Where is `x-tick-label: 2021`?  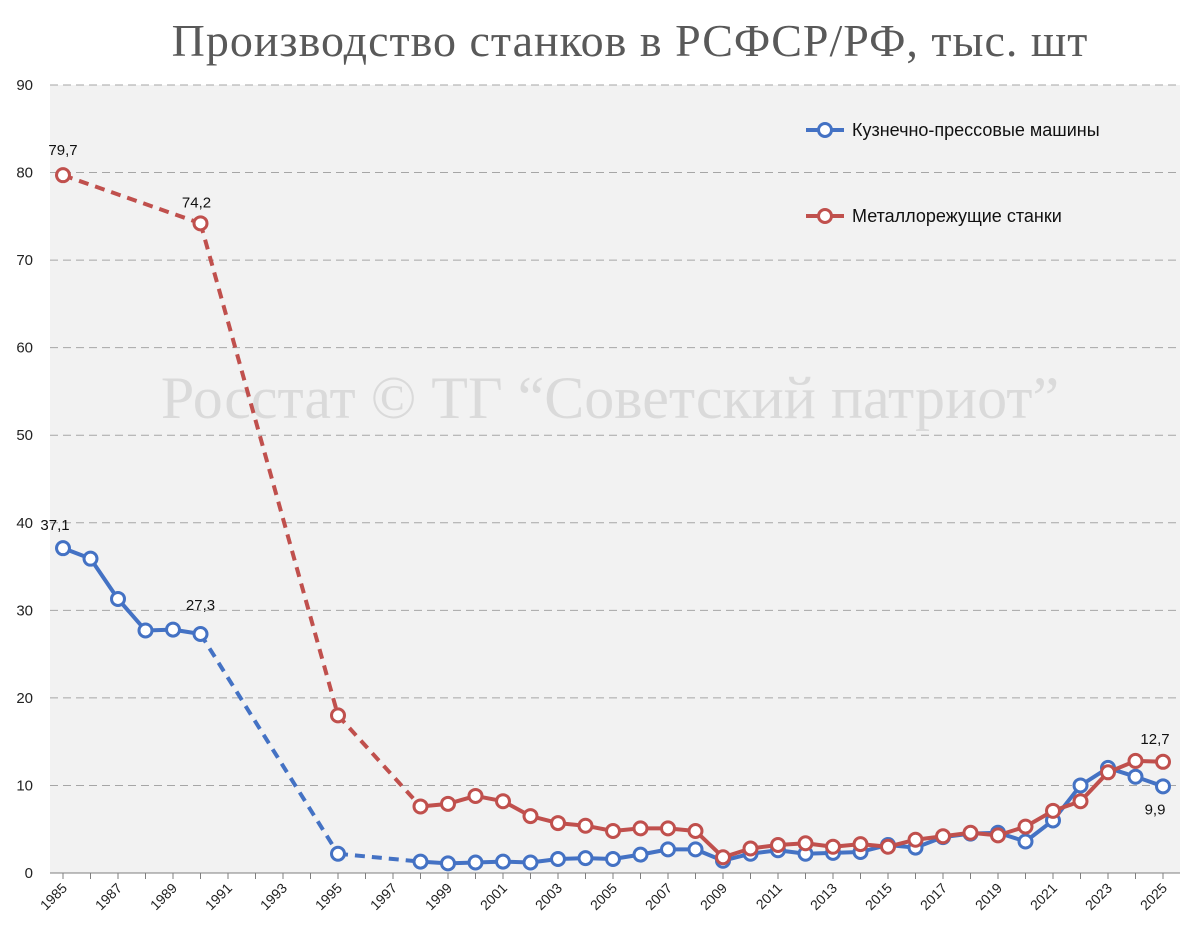 x-tick-label: 2021 is located at coordinates (1043, 896).